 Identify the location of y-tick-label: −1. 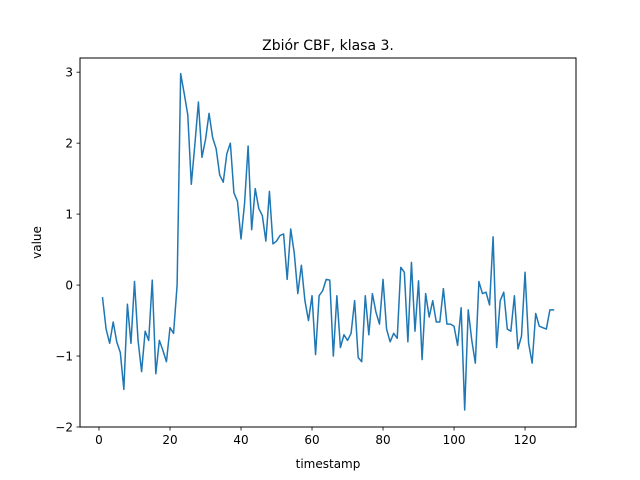
(64, 356).